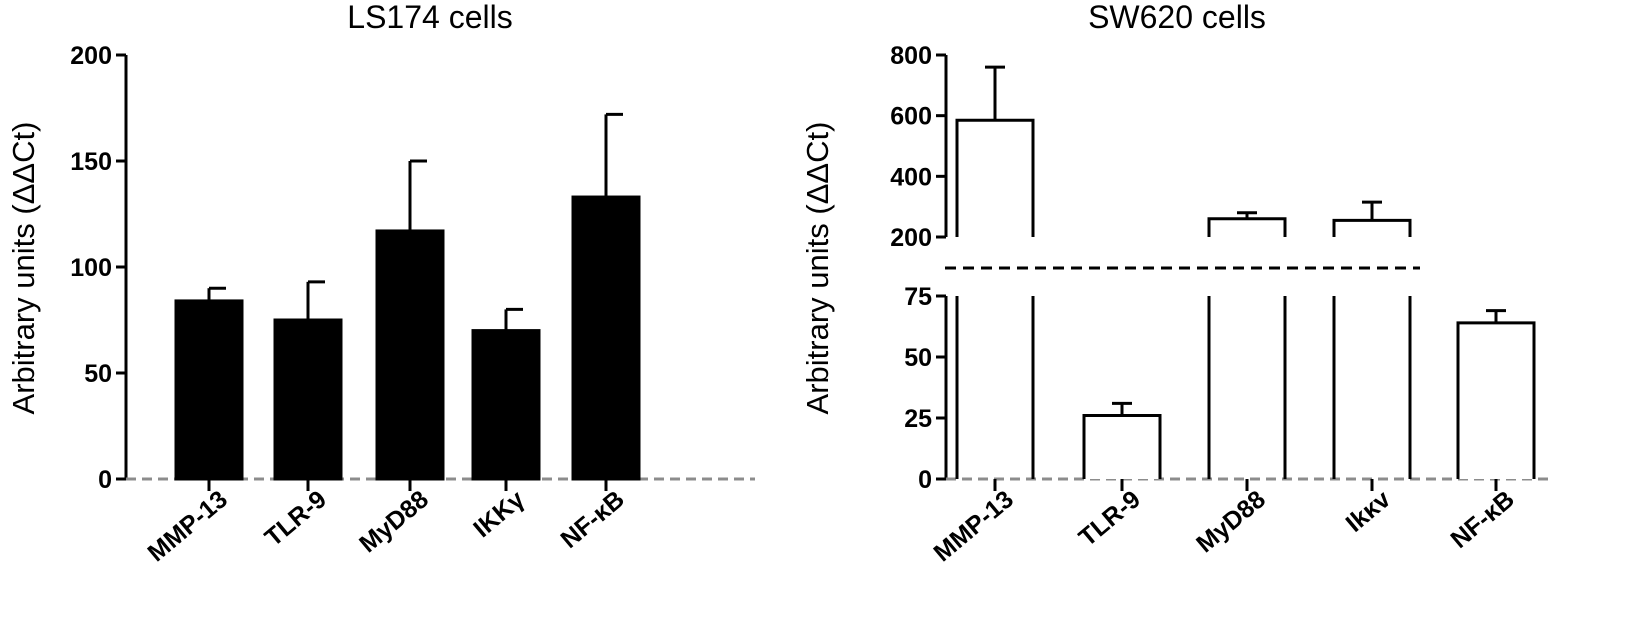  Describe the element at coordinates (911, 56) in the screenshot. I see `y-tick-label: 800` at that location.